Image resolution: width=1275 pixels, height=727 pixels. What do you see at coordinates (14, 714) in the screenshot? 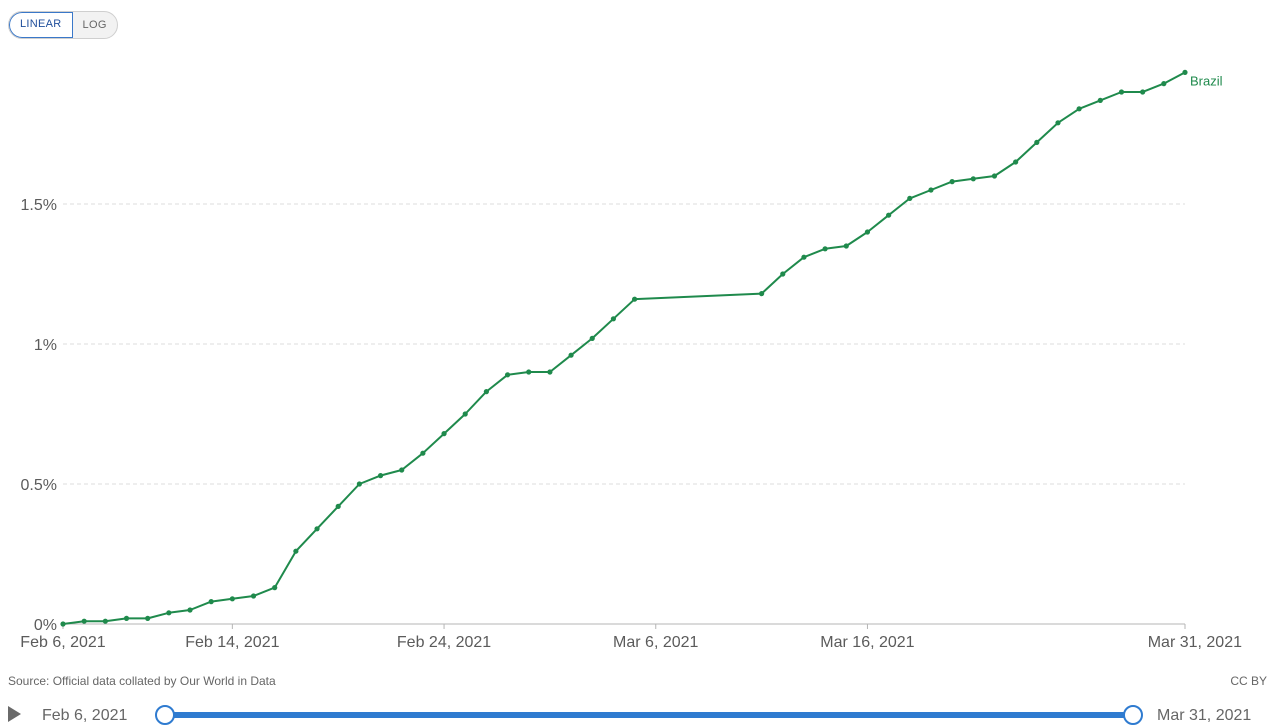
I see `play-icon` at bounding box center [14, 714].